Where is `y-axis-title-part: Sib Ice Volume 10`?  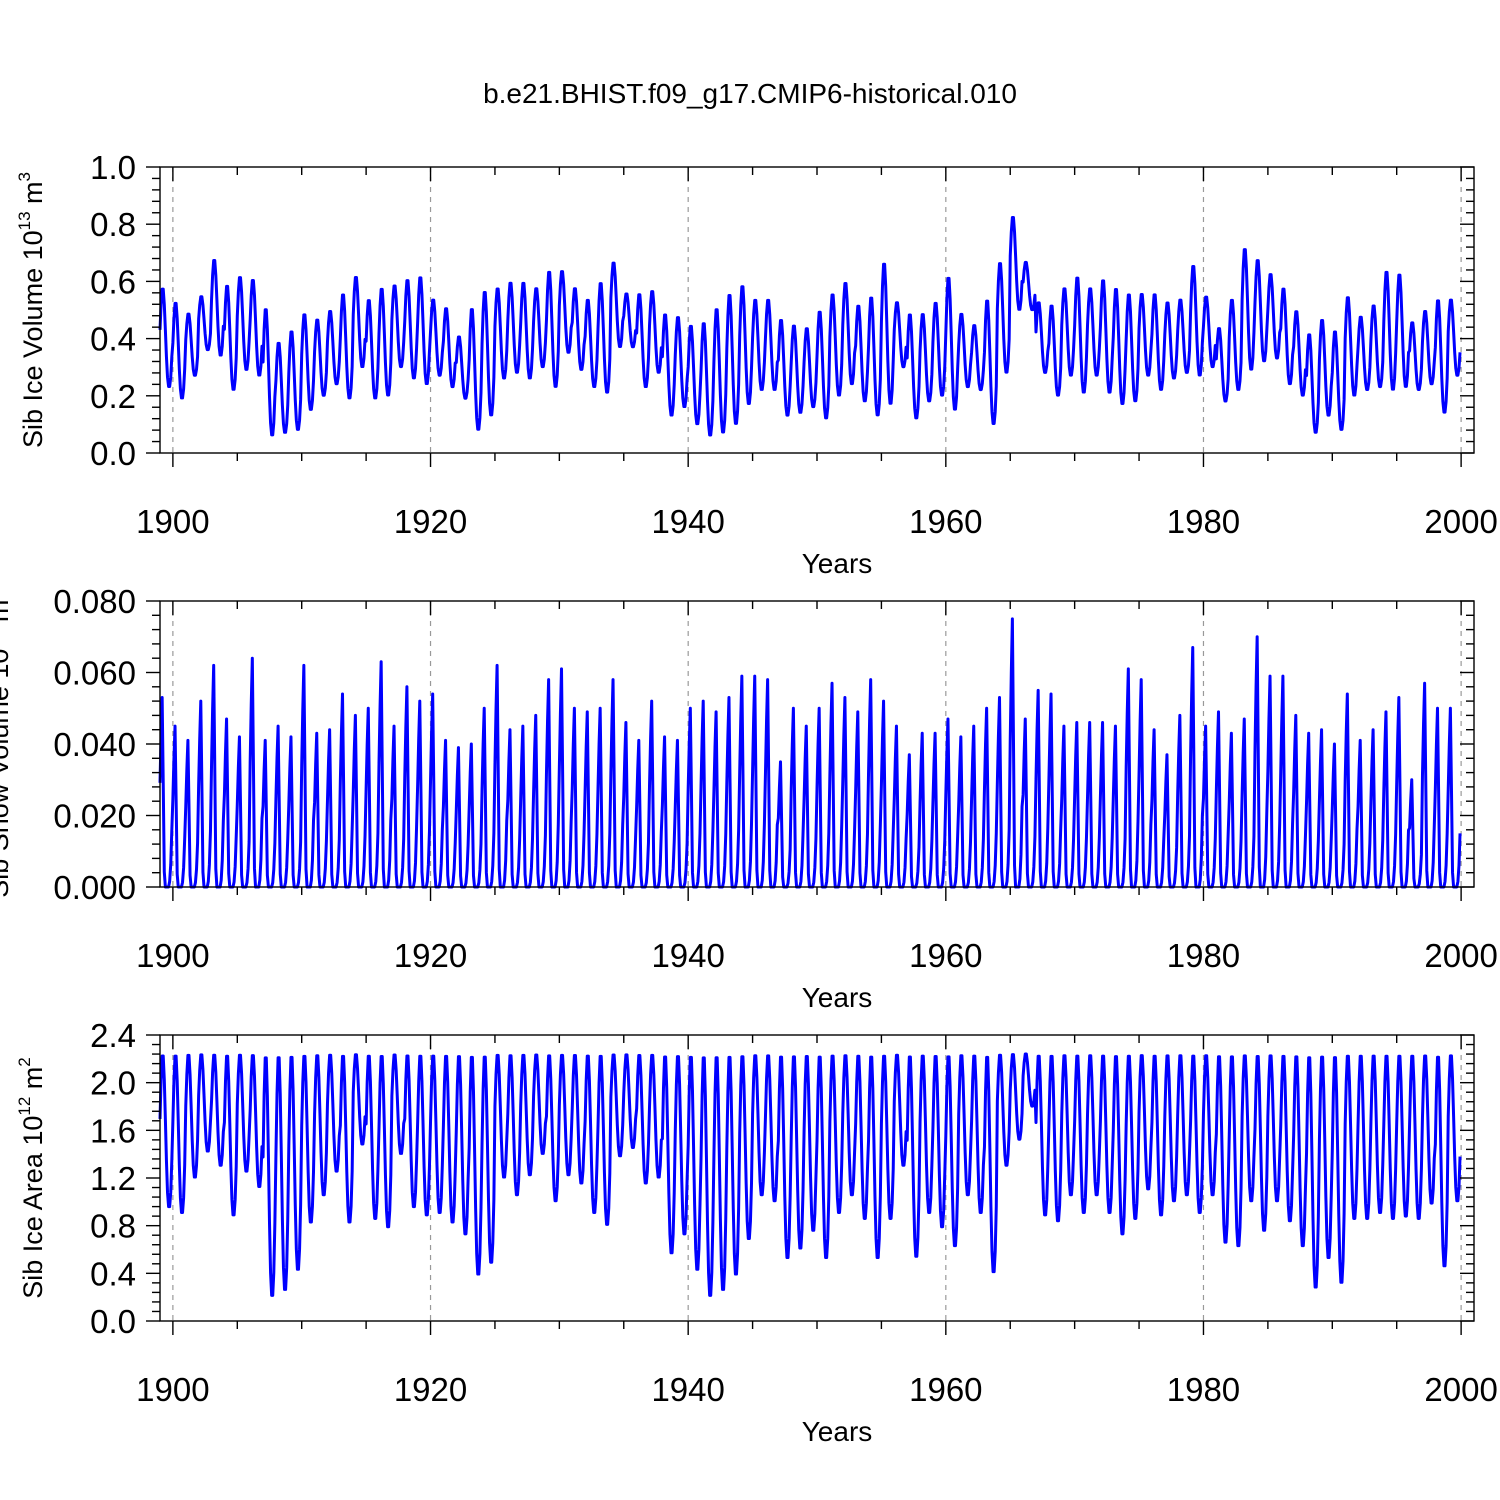 y-axis-title-part: Sib Ice Volume 10 is located at coordinates (33, 339).